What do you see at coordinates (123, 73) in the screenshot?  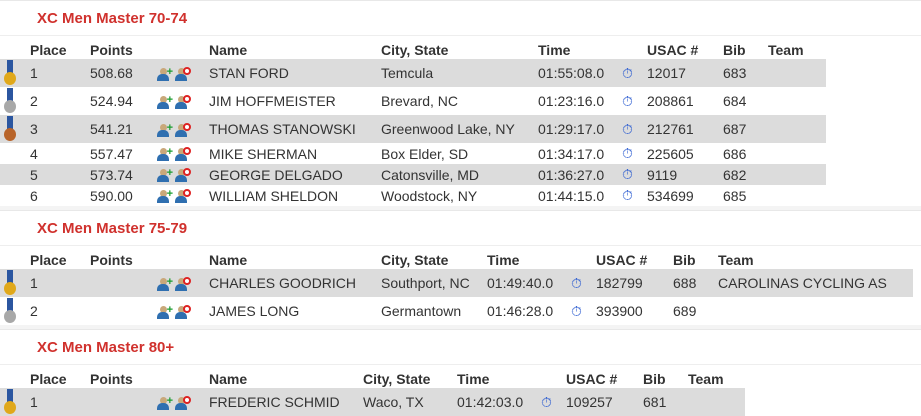 I see `points: 508.68` at bounding box center [123, 73].